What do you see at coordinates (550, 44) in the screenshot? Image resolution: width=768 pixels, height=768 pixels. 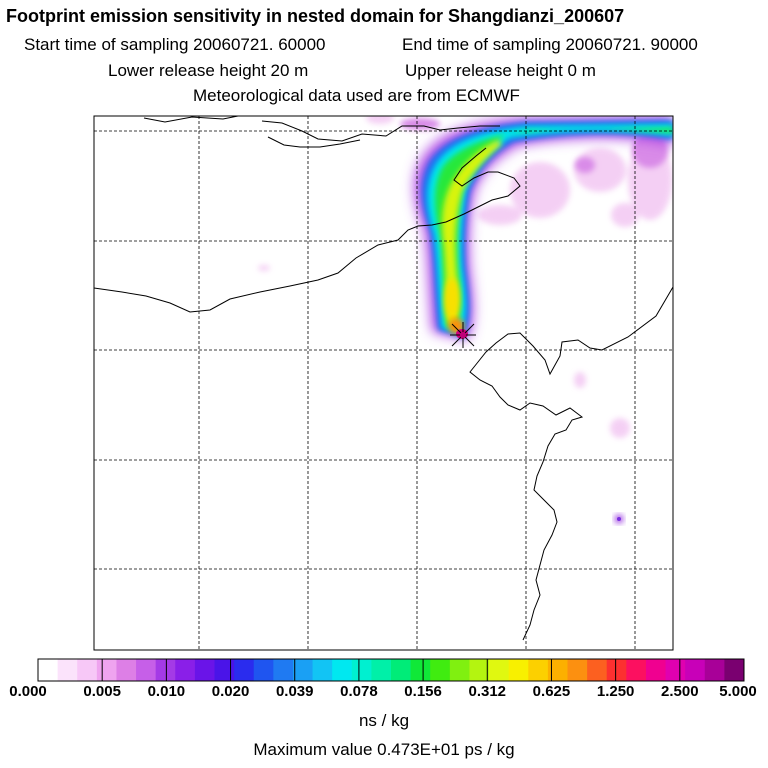 I see `end-time-label: End time of sampling 20060721. 90000` at bounding box center [550, 44].